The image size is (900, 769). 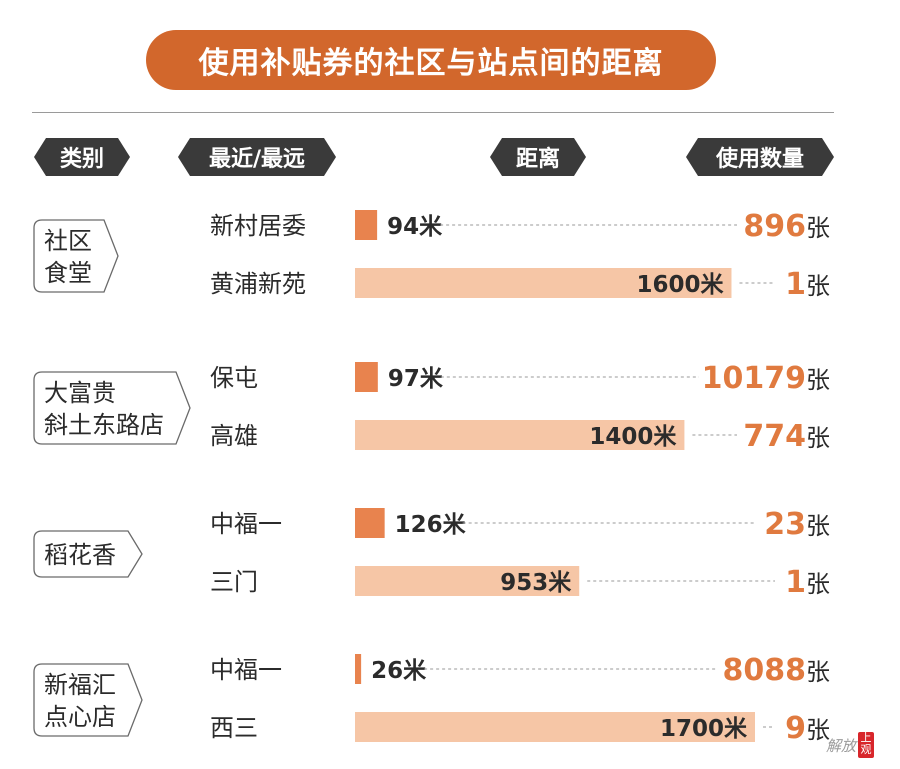 I want to click on count-label: 774张, so click(x=786, y=436).